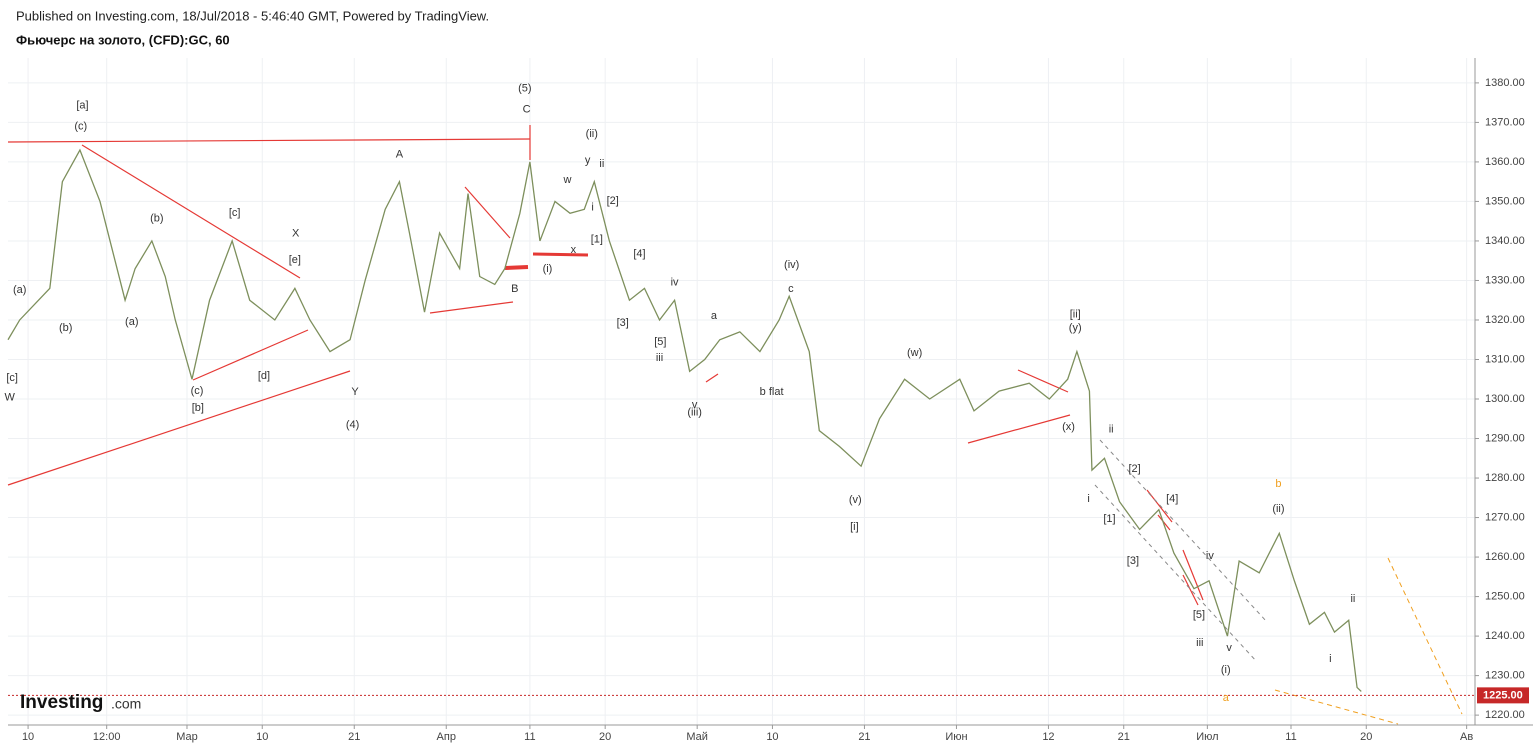 Image resolution: width=1533 pixels, height=749 pixels. I want to click on y-tick-label: 1270.00, so click(1505, 517).